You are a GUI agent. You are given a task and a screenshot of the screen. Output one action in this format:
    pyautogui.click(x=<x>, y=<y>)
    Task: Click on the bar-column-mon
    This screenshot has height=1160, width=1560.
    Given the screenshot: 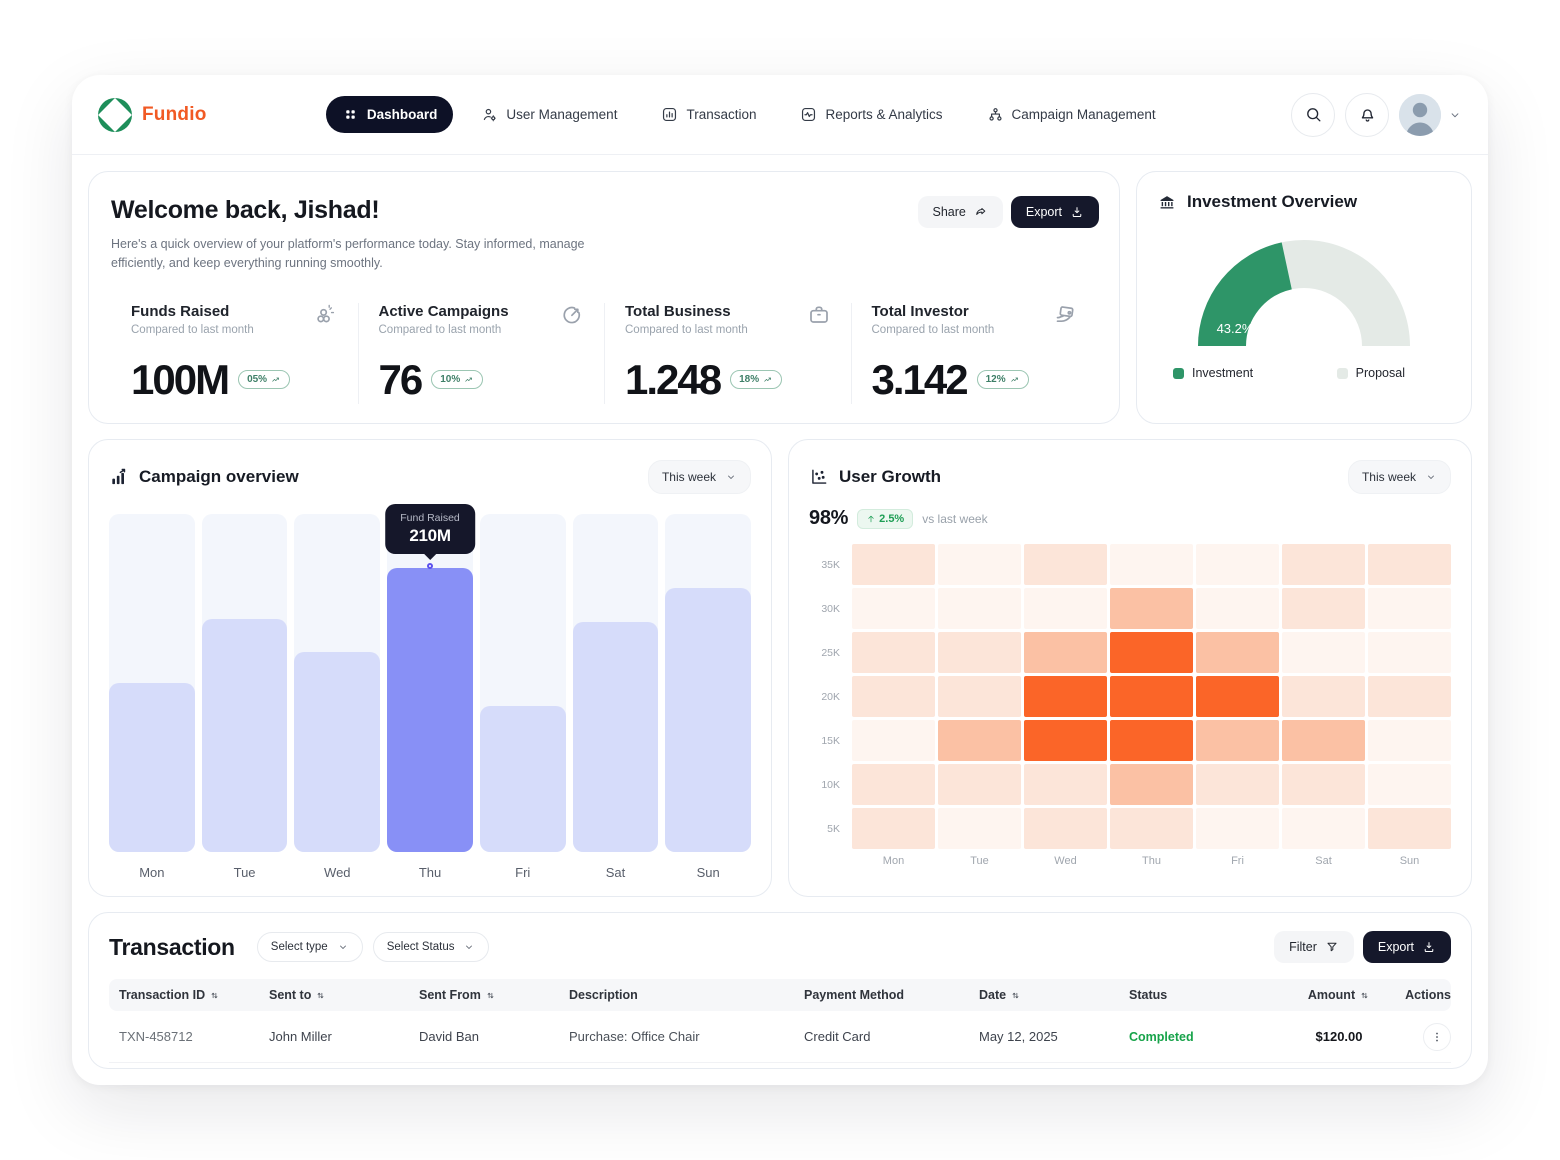 What is the action you would take?
    pyautogui.click(x=152, y=683)
    